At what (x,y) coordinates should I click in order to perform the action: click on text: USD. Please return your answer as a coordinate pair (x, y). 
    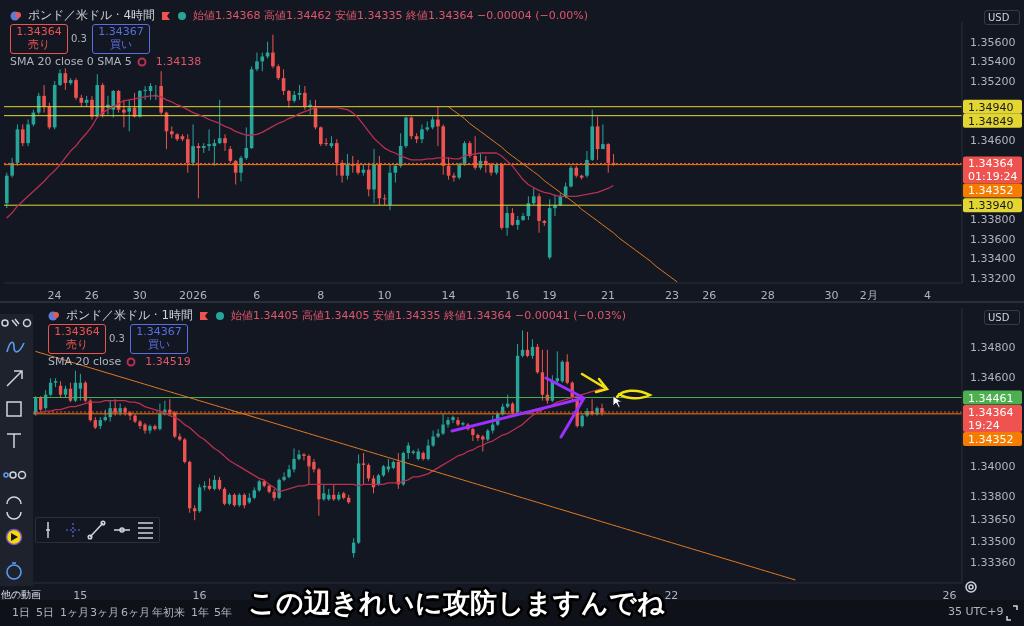
    Looking at the image, I should click on (1002, 317).